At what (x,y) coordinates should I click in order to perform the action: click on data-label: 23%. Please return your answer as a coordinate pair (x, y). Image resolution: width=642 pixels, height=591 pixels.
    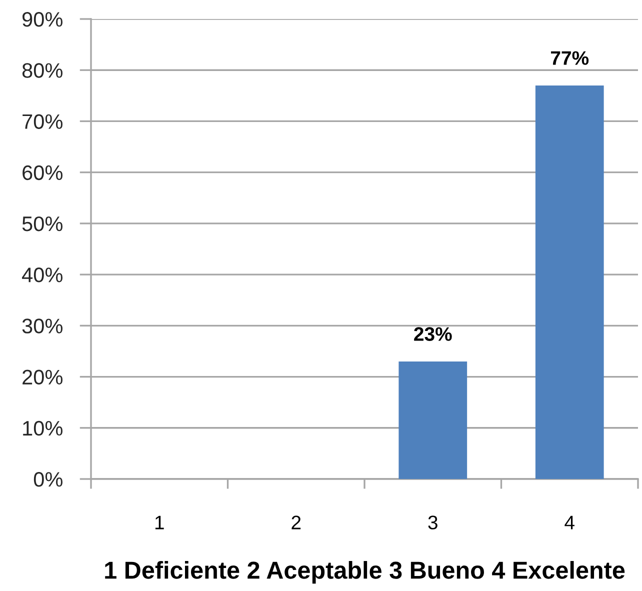
    Looking at the image, I should click on (433, 334).